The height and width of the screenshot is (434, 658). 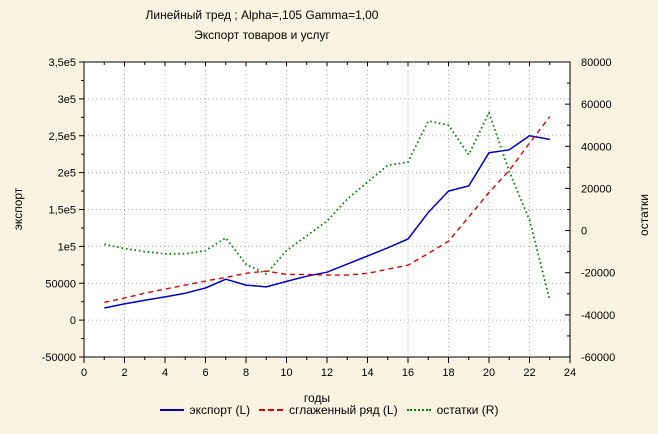 What do you see at coordinates (73, 321) in the screenshot?
I see `left-tick-label: 0` at bounding box center [73, 321].